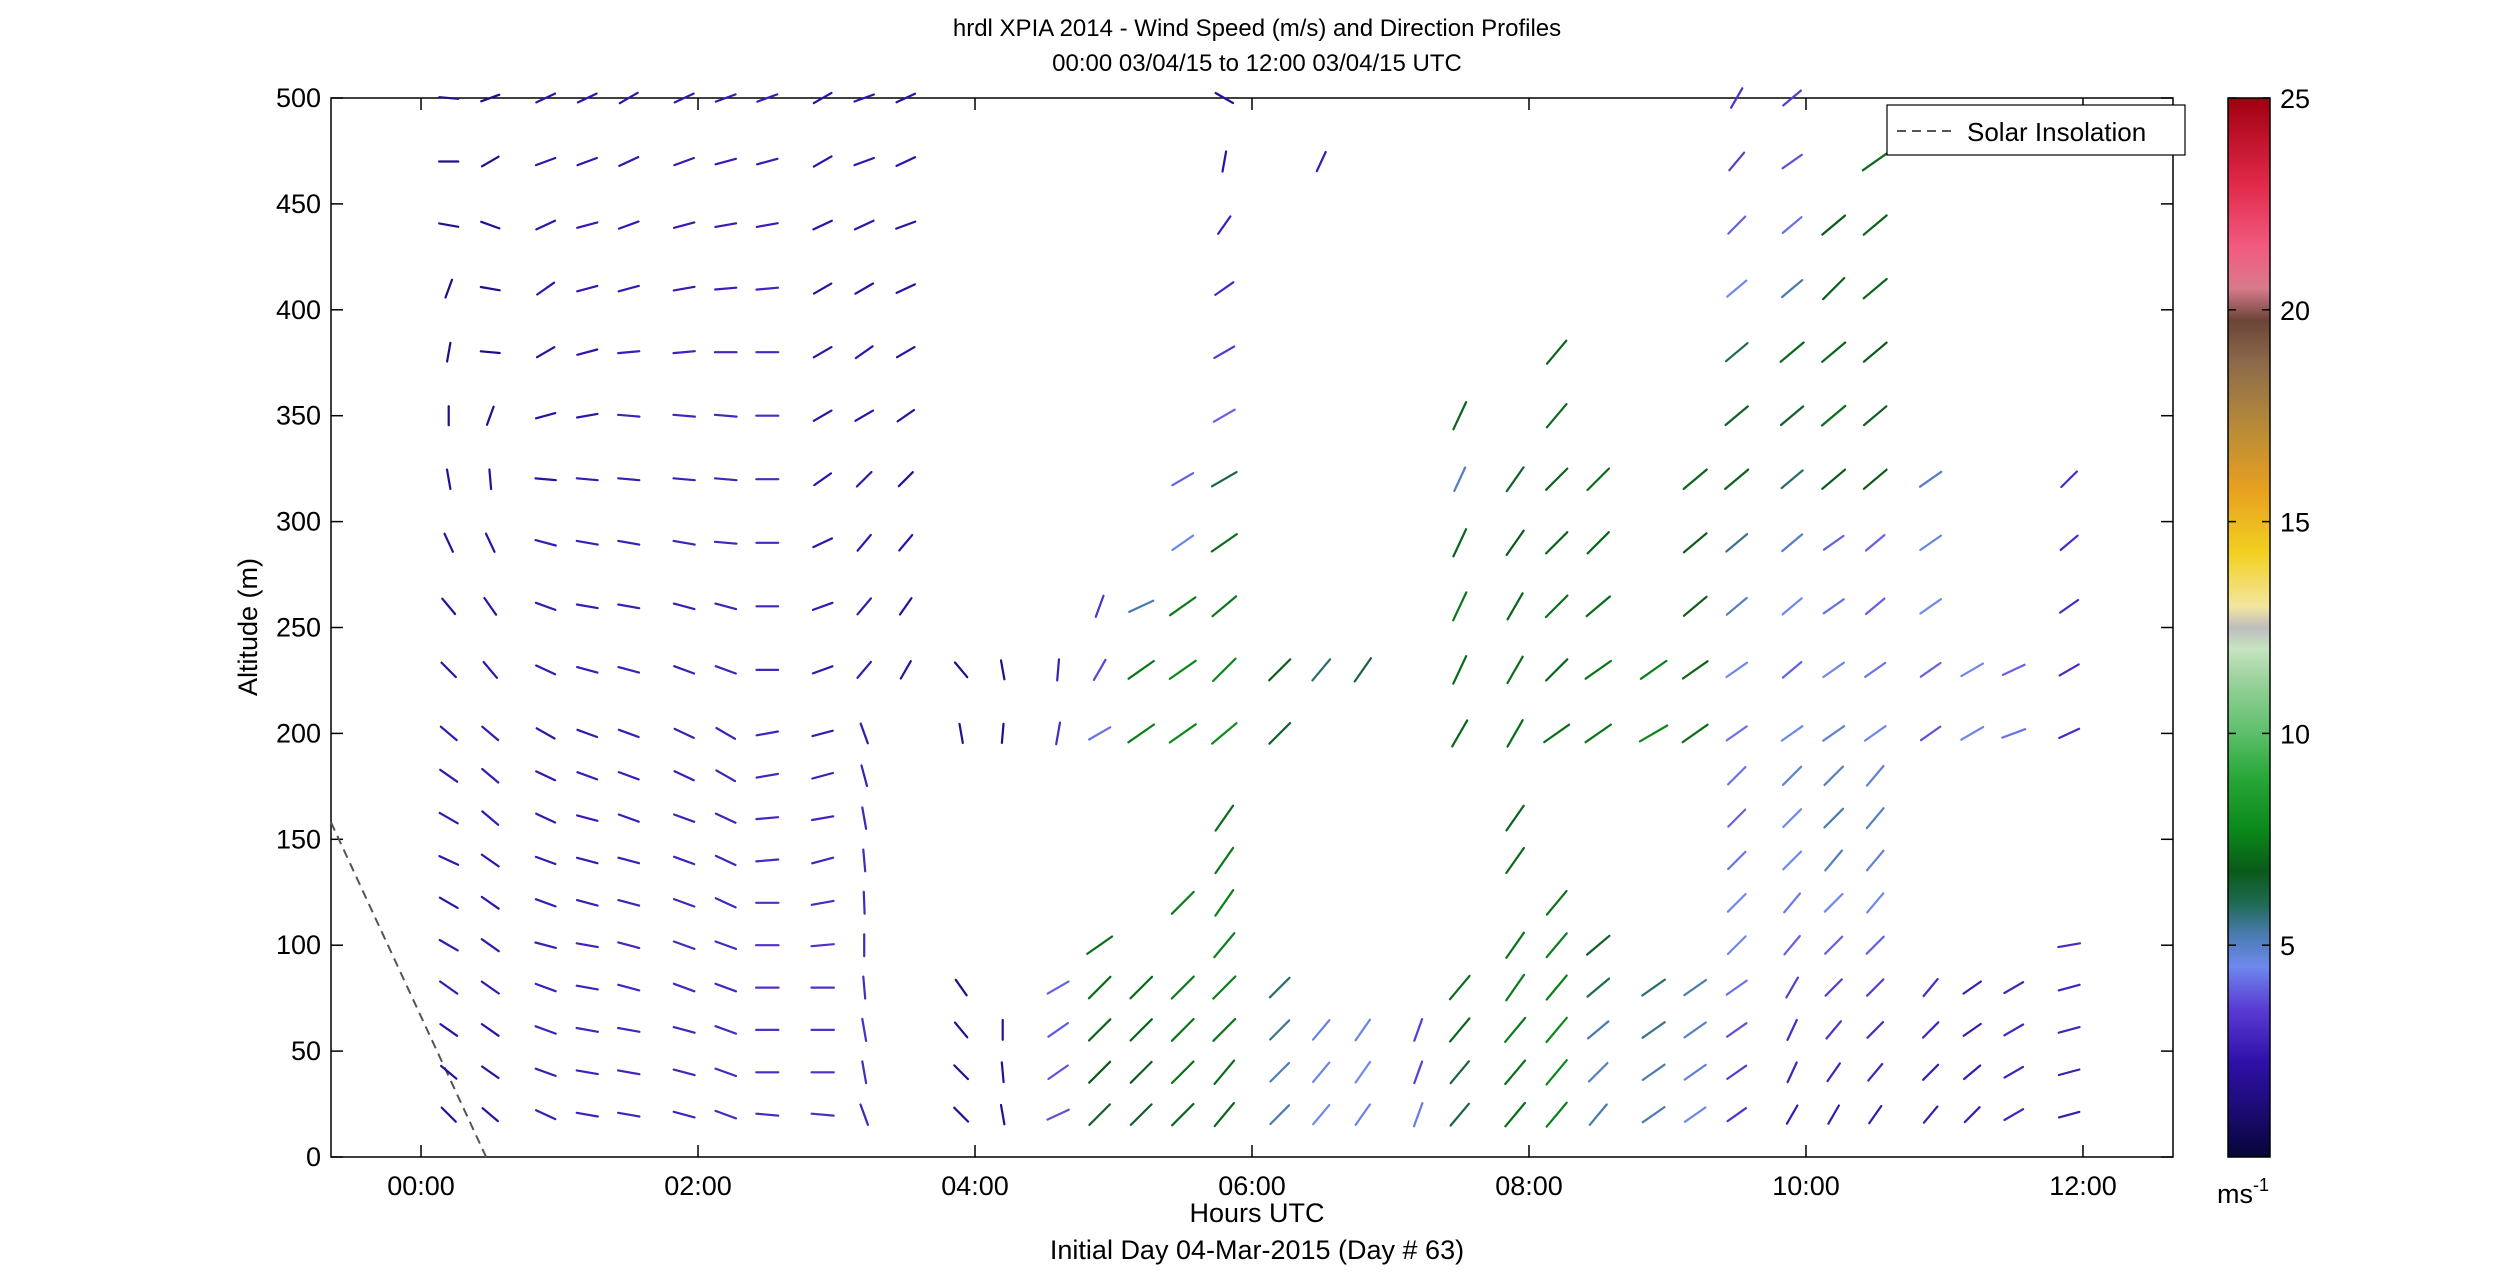 The width and height of the screenshot is (2515, 1282). Describe the element at coordinates (313, 1157) in the screenshot. I see `y-tick-label: 0` at that location.